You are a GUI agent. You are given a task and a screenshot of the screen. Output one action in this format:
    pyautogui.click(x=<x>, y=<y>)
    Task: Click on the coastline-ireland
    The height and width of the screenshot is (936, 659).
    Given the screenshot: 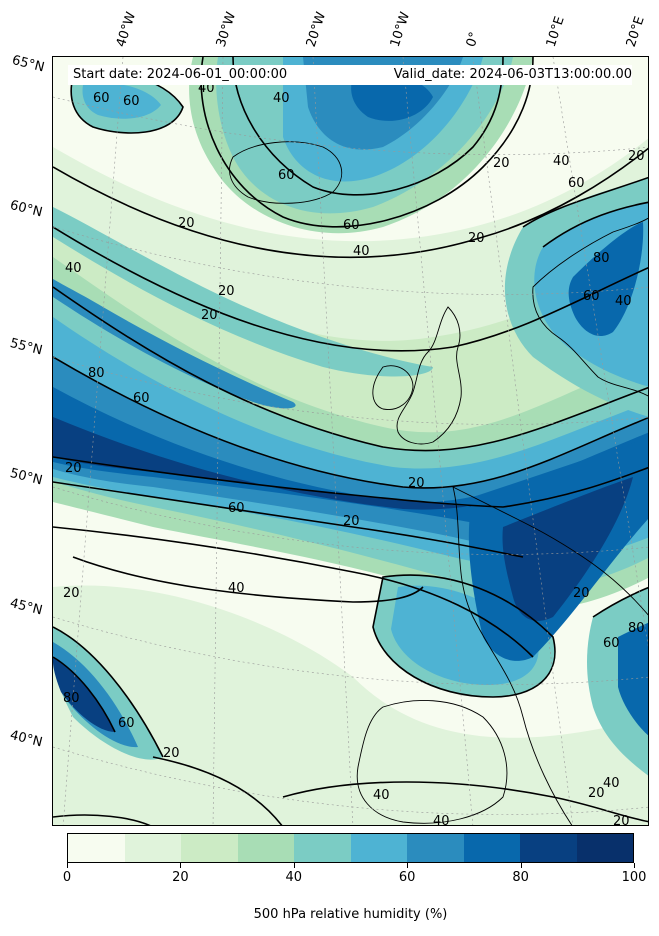 What is the action you would take?
    pyautogui.click(x=393, y=387)
    